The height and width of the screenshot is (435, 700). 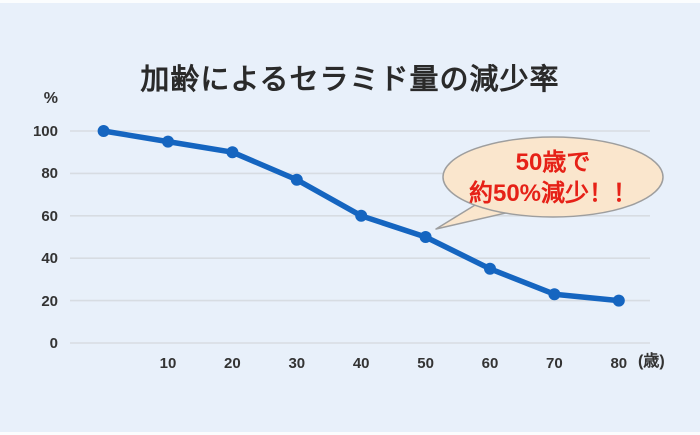 I want to click on top-edge-strip, so click(x=350, y=1).